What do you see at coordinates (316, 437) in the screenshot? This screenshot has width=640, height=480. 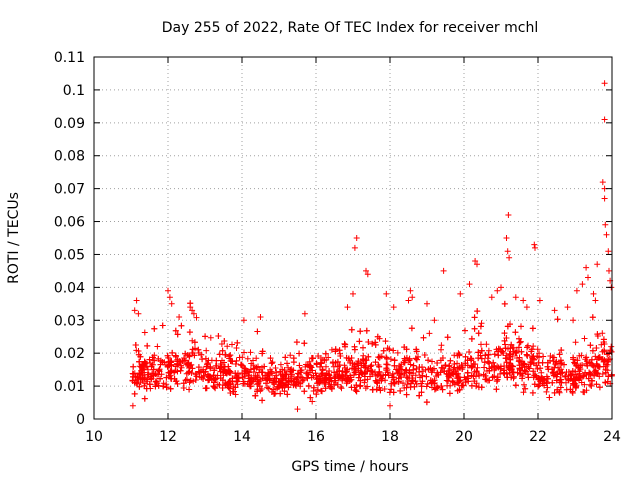 I see `x-tick-label: 16` at bounding box center [316, 437].